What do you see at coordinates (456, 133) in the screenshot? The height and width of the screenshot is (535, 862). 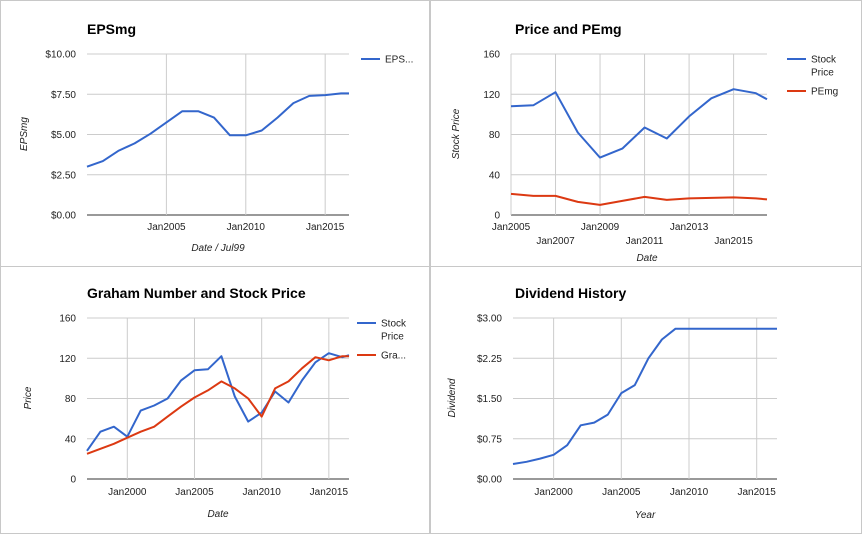 I see `y-axis-title: Stock Price` at bounding box center [456, 133].